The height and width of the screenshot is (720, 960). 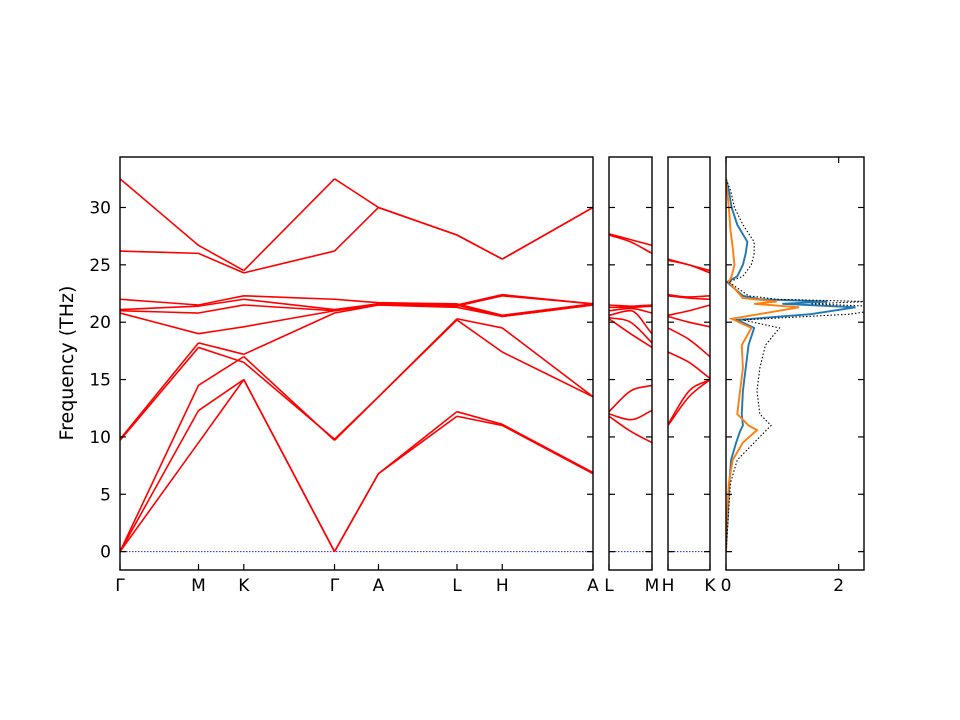 What do you see at coordinates (838, 586) in the screenshot?
I see `x-tick-label: 2` at bounding box center [838, 586].